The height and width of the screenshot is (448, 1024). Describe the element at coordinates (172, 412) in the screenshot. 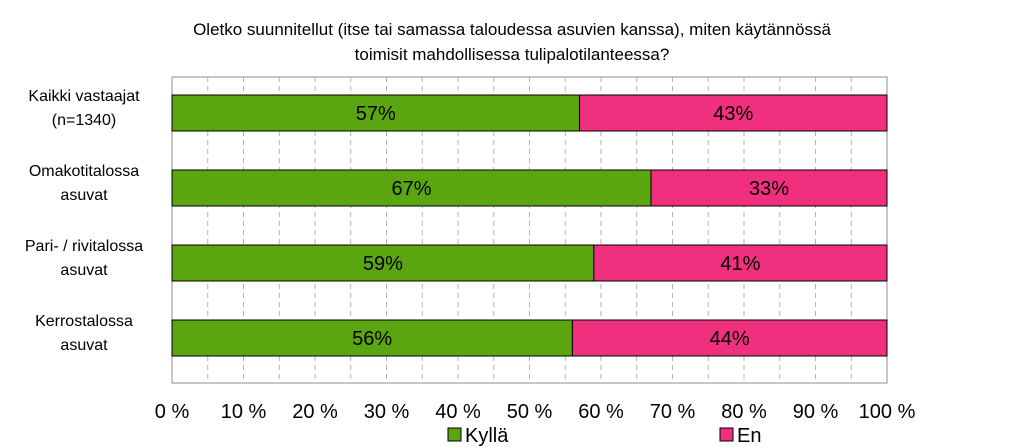

I see `x-tick-label: 0 %` at that location.